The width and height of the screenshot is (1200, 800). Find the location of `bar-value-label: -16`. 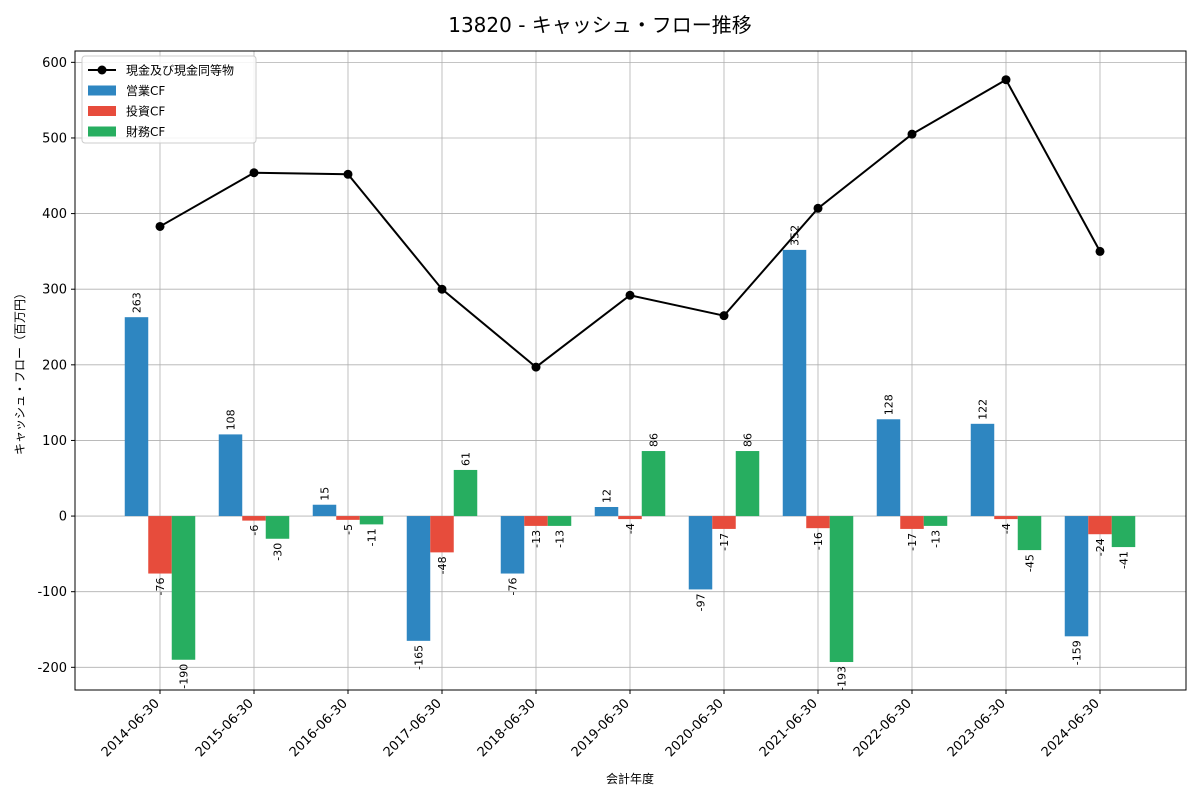

bar-value-label: -16 is located at coordinates (818, 541).